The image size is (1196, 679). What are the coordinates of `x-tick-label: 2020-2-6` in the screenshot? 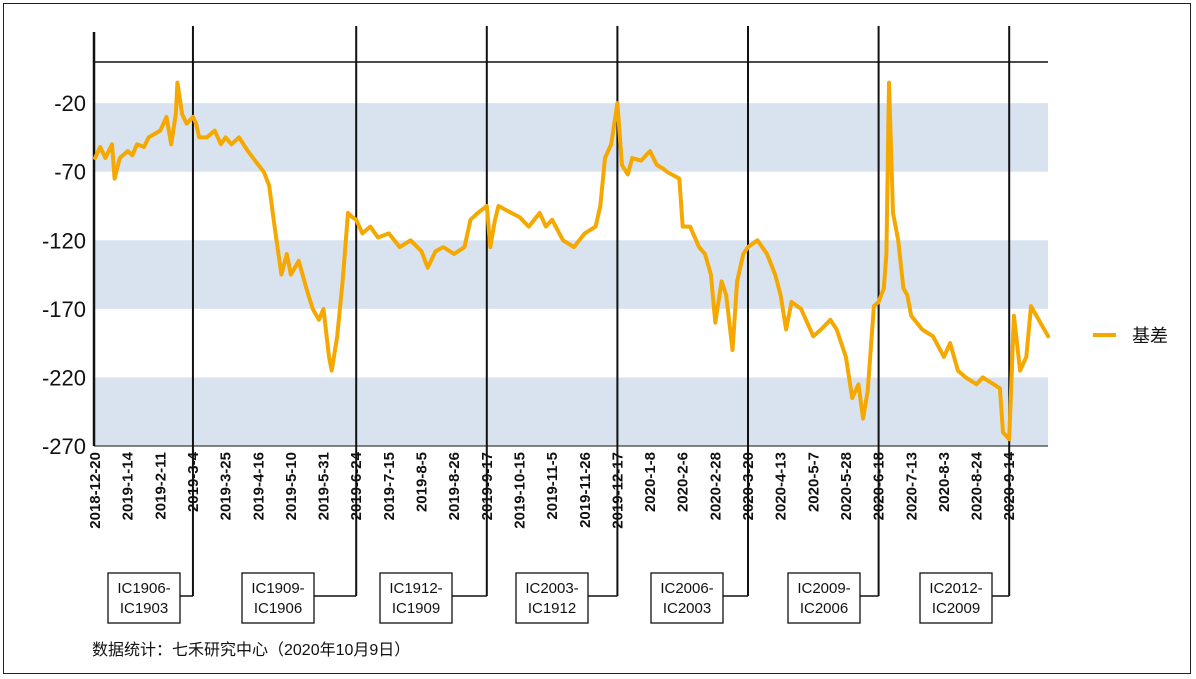 It's located at (683, 482).